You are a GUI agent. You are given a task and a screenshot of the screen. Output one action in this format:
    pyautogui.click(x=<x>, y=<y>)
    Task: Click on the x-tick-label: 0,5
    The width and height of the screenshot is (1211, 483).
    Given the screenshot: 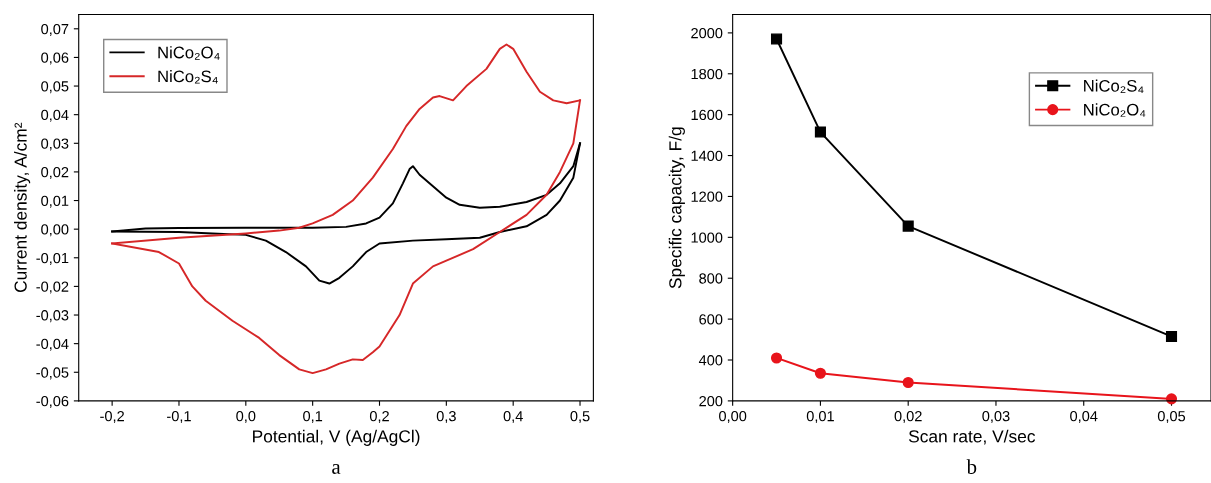 What is the action you would take?
    pyautogui.click(x=580, y=417)
    